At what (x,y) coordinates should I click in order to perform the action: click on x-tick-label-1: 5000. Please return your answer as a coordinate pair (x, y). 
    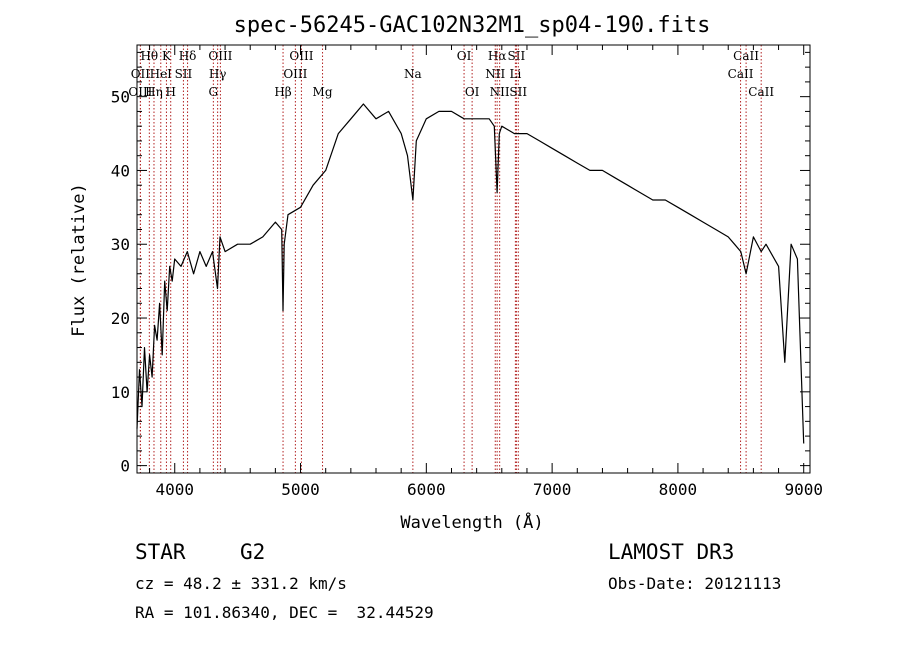
    Looking at the image, I should click on (300, 489).